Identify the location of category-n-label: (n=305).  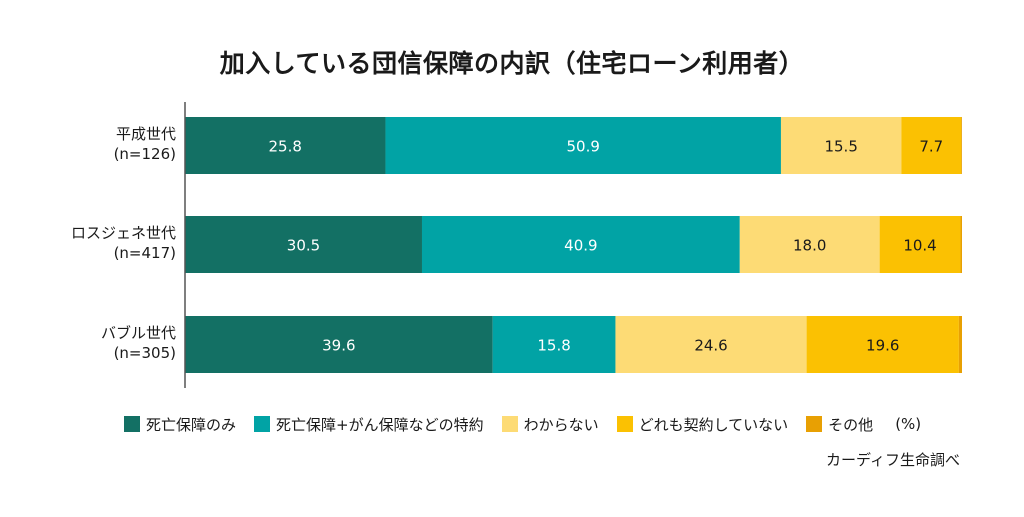
(145, 353).